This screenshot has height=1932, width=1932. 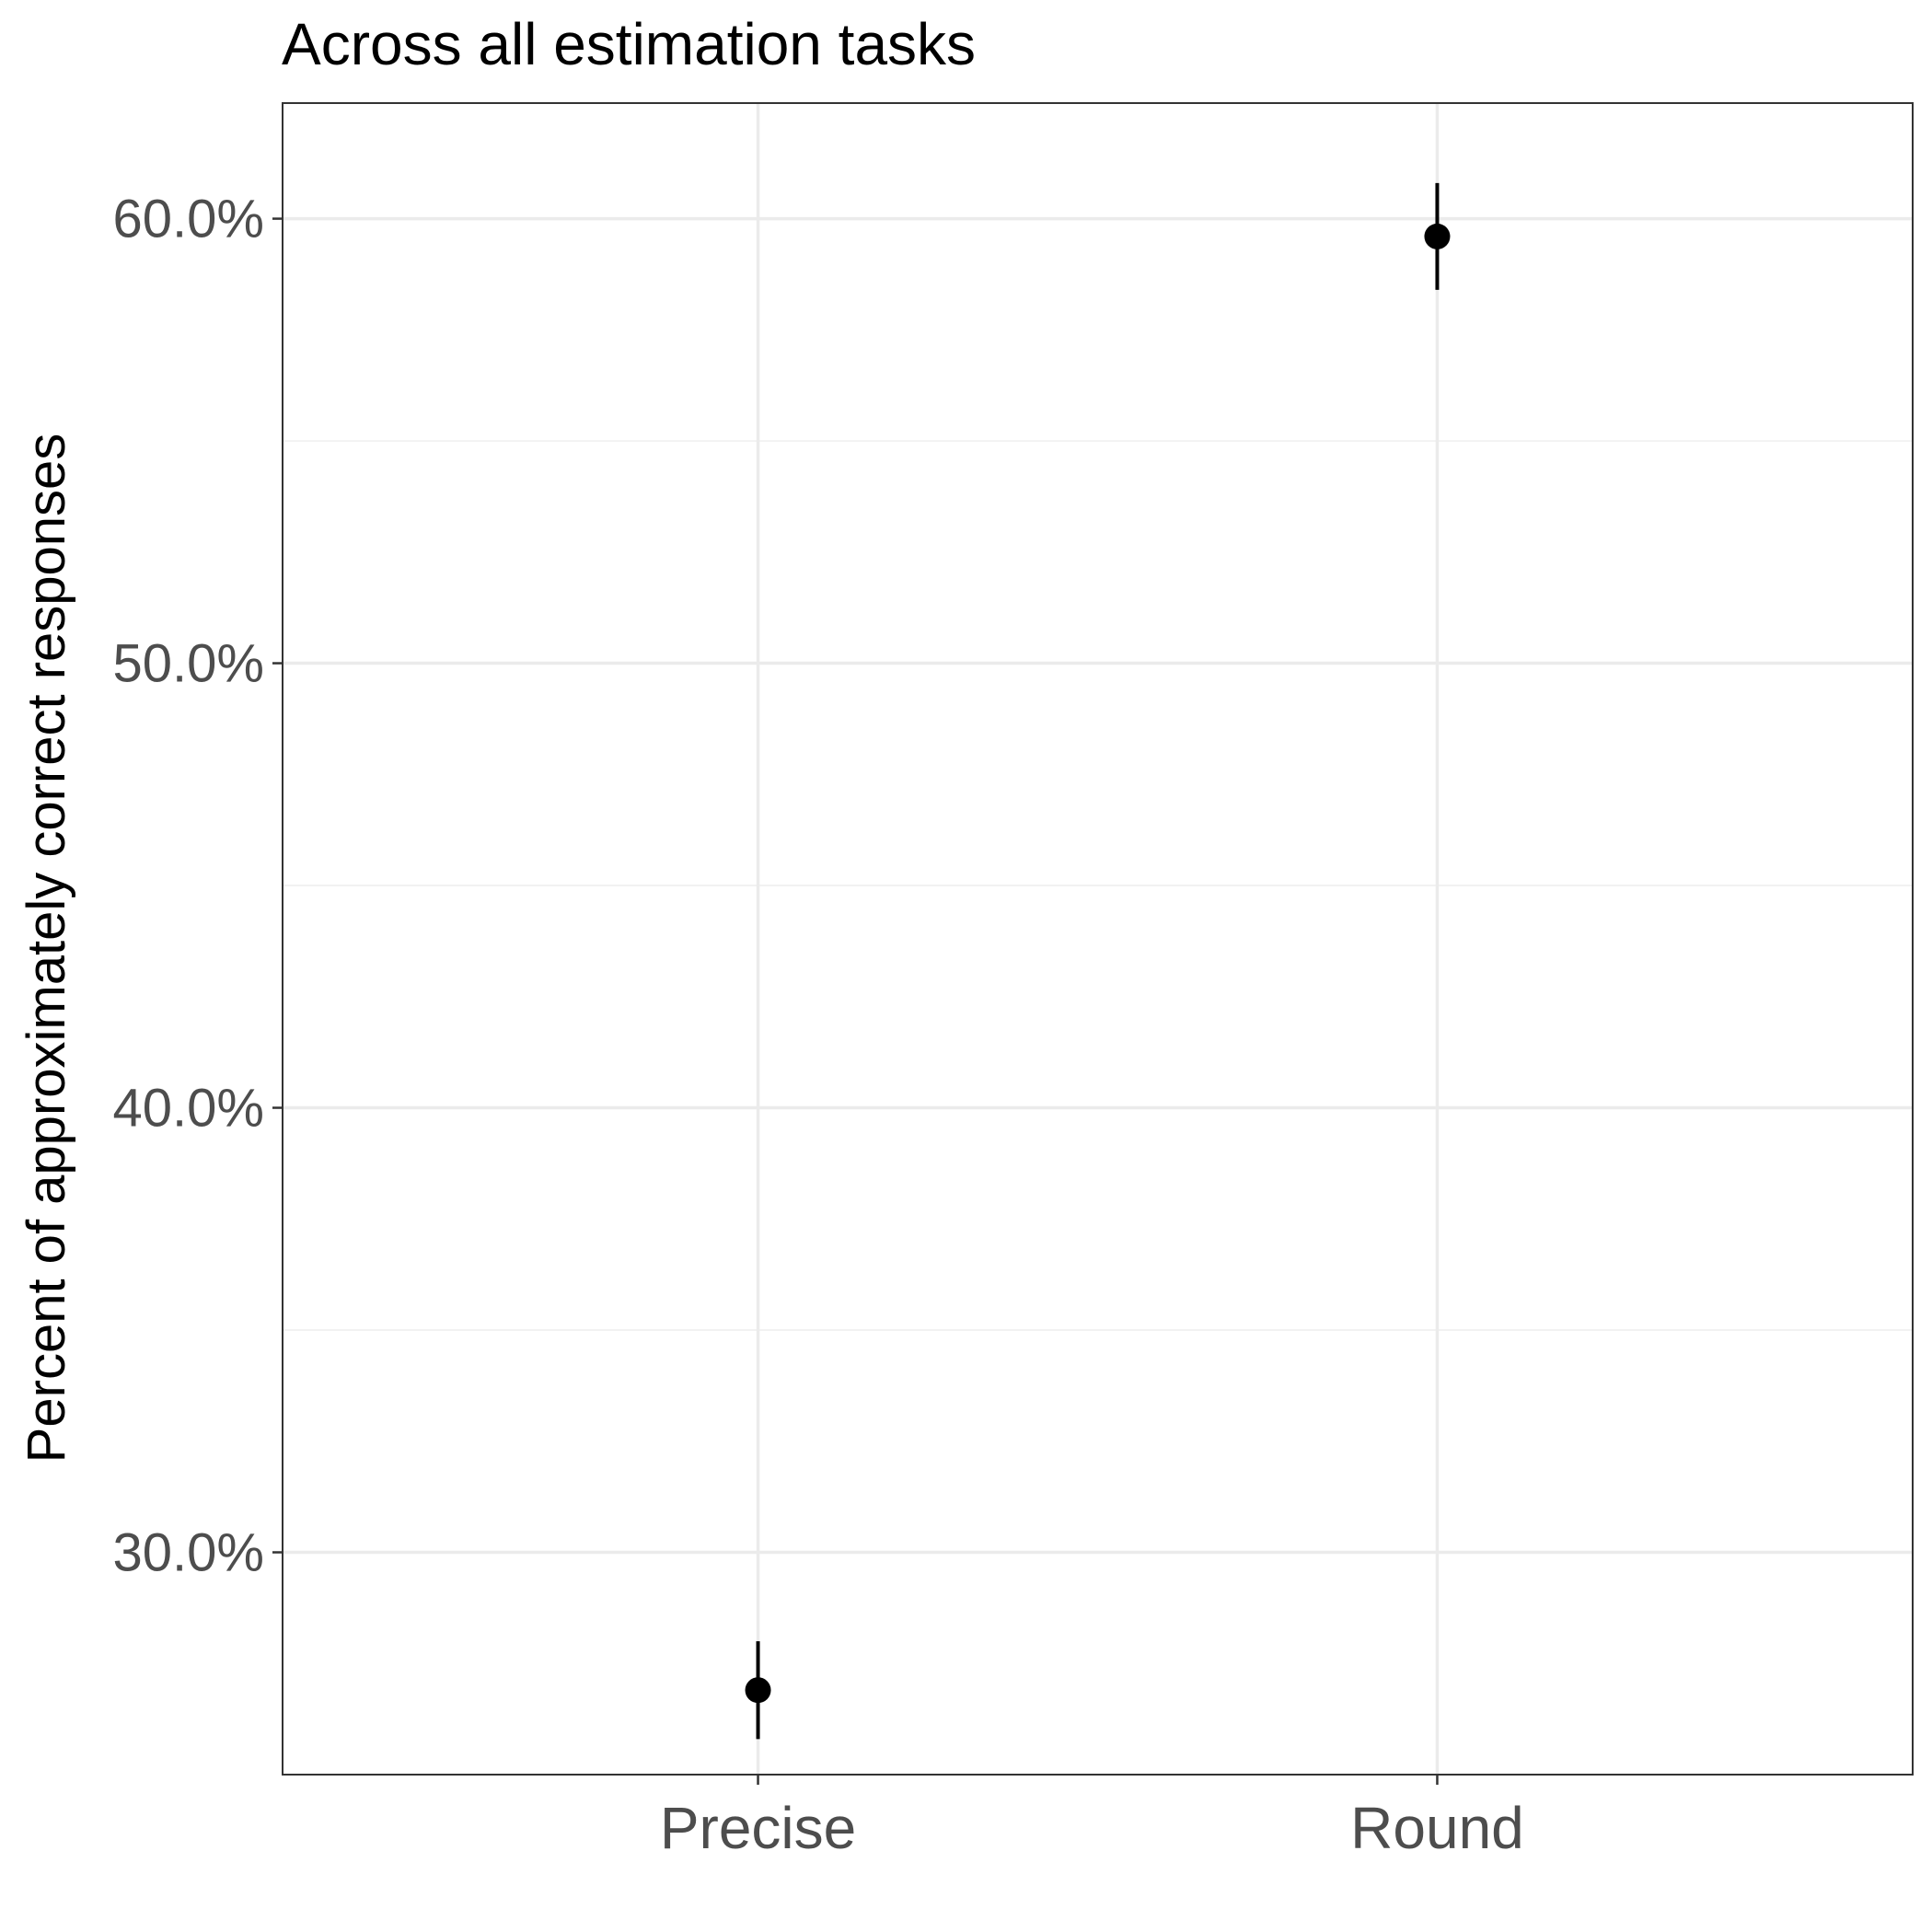 I want to click on x-tick-label: Precise, so click(x=758, y=1828).